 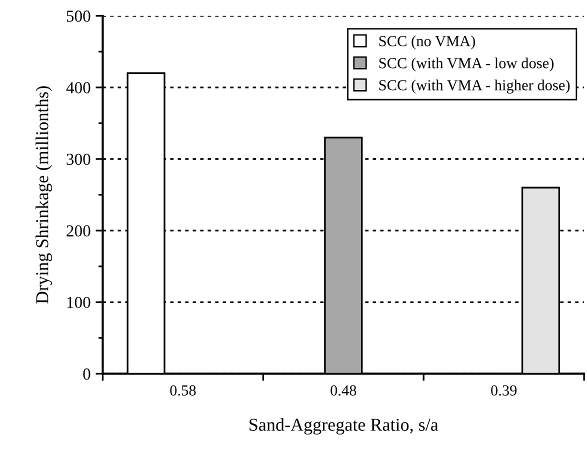 What do you see at coordinates (344, 426) in the screenshot?
I see `x-axis-title: Sand-Aggregate Ratio, s/a` at bounding box center [344, 426].